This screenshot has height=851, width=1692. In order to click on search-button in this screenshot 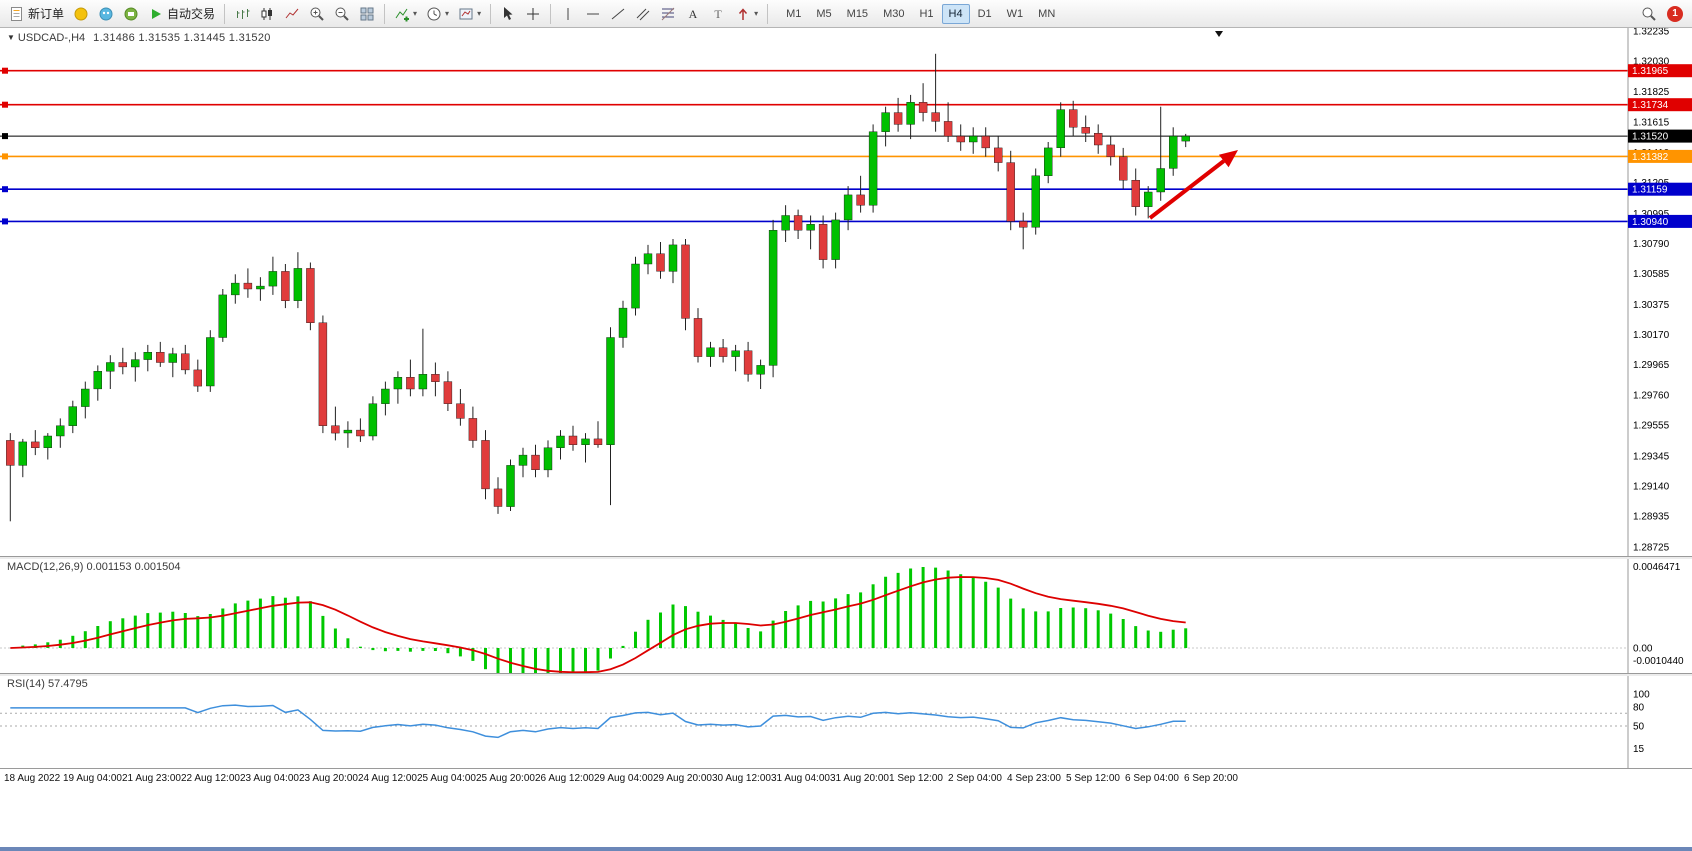, I will do `click(1649, 13)`.